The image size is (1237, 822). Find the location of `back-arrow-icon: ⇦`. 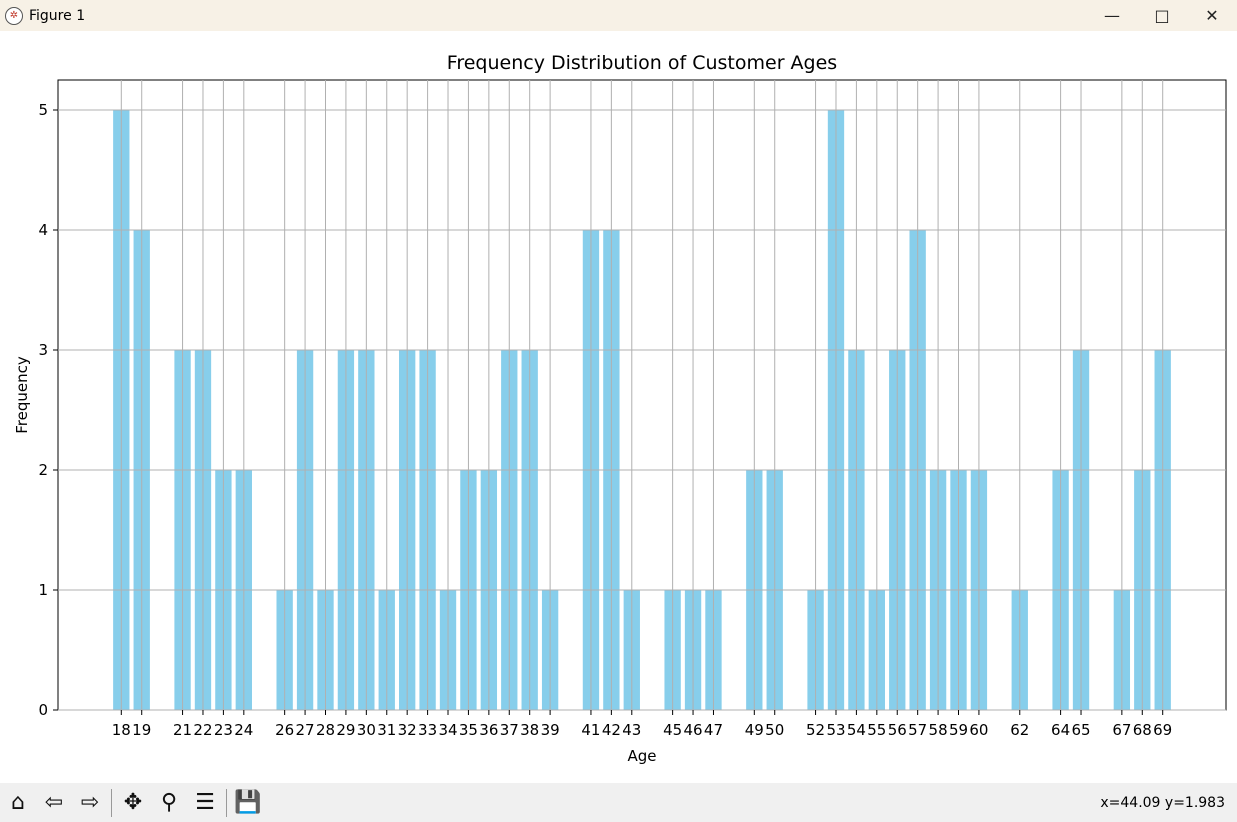

back-arrow-icon: ⇦ is located at coordinates (54, 802).